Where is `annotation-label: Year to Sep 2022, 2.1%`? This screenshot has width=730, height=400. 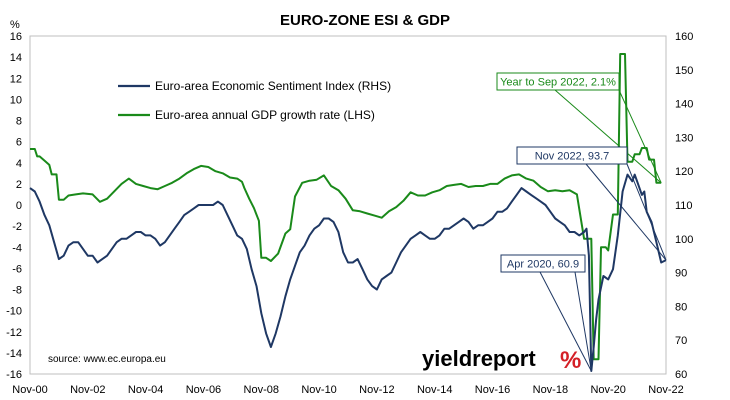
annotation-label: Year to Sep 2022, 2.1% is located at coordinates (558, 83).